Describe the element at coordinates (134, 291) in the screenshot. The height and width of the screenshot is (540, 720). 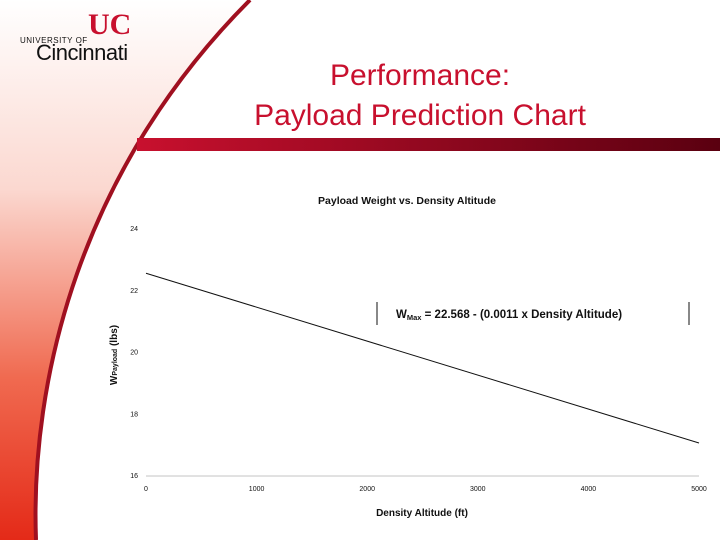
I see `y-tick-label-3: 22` at that location.